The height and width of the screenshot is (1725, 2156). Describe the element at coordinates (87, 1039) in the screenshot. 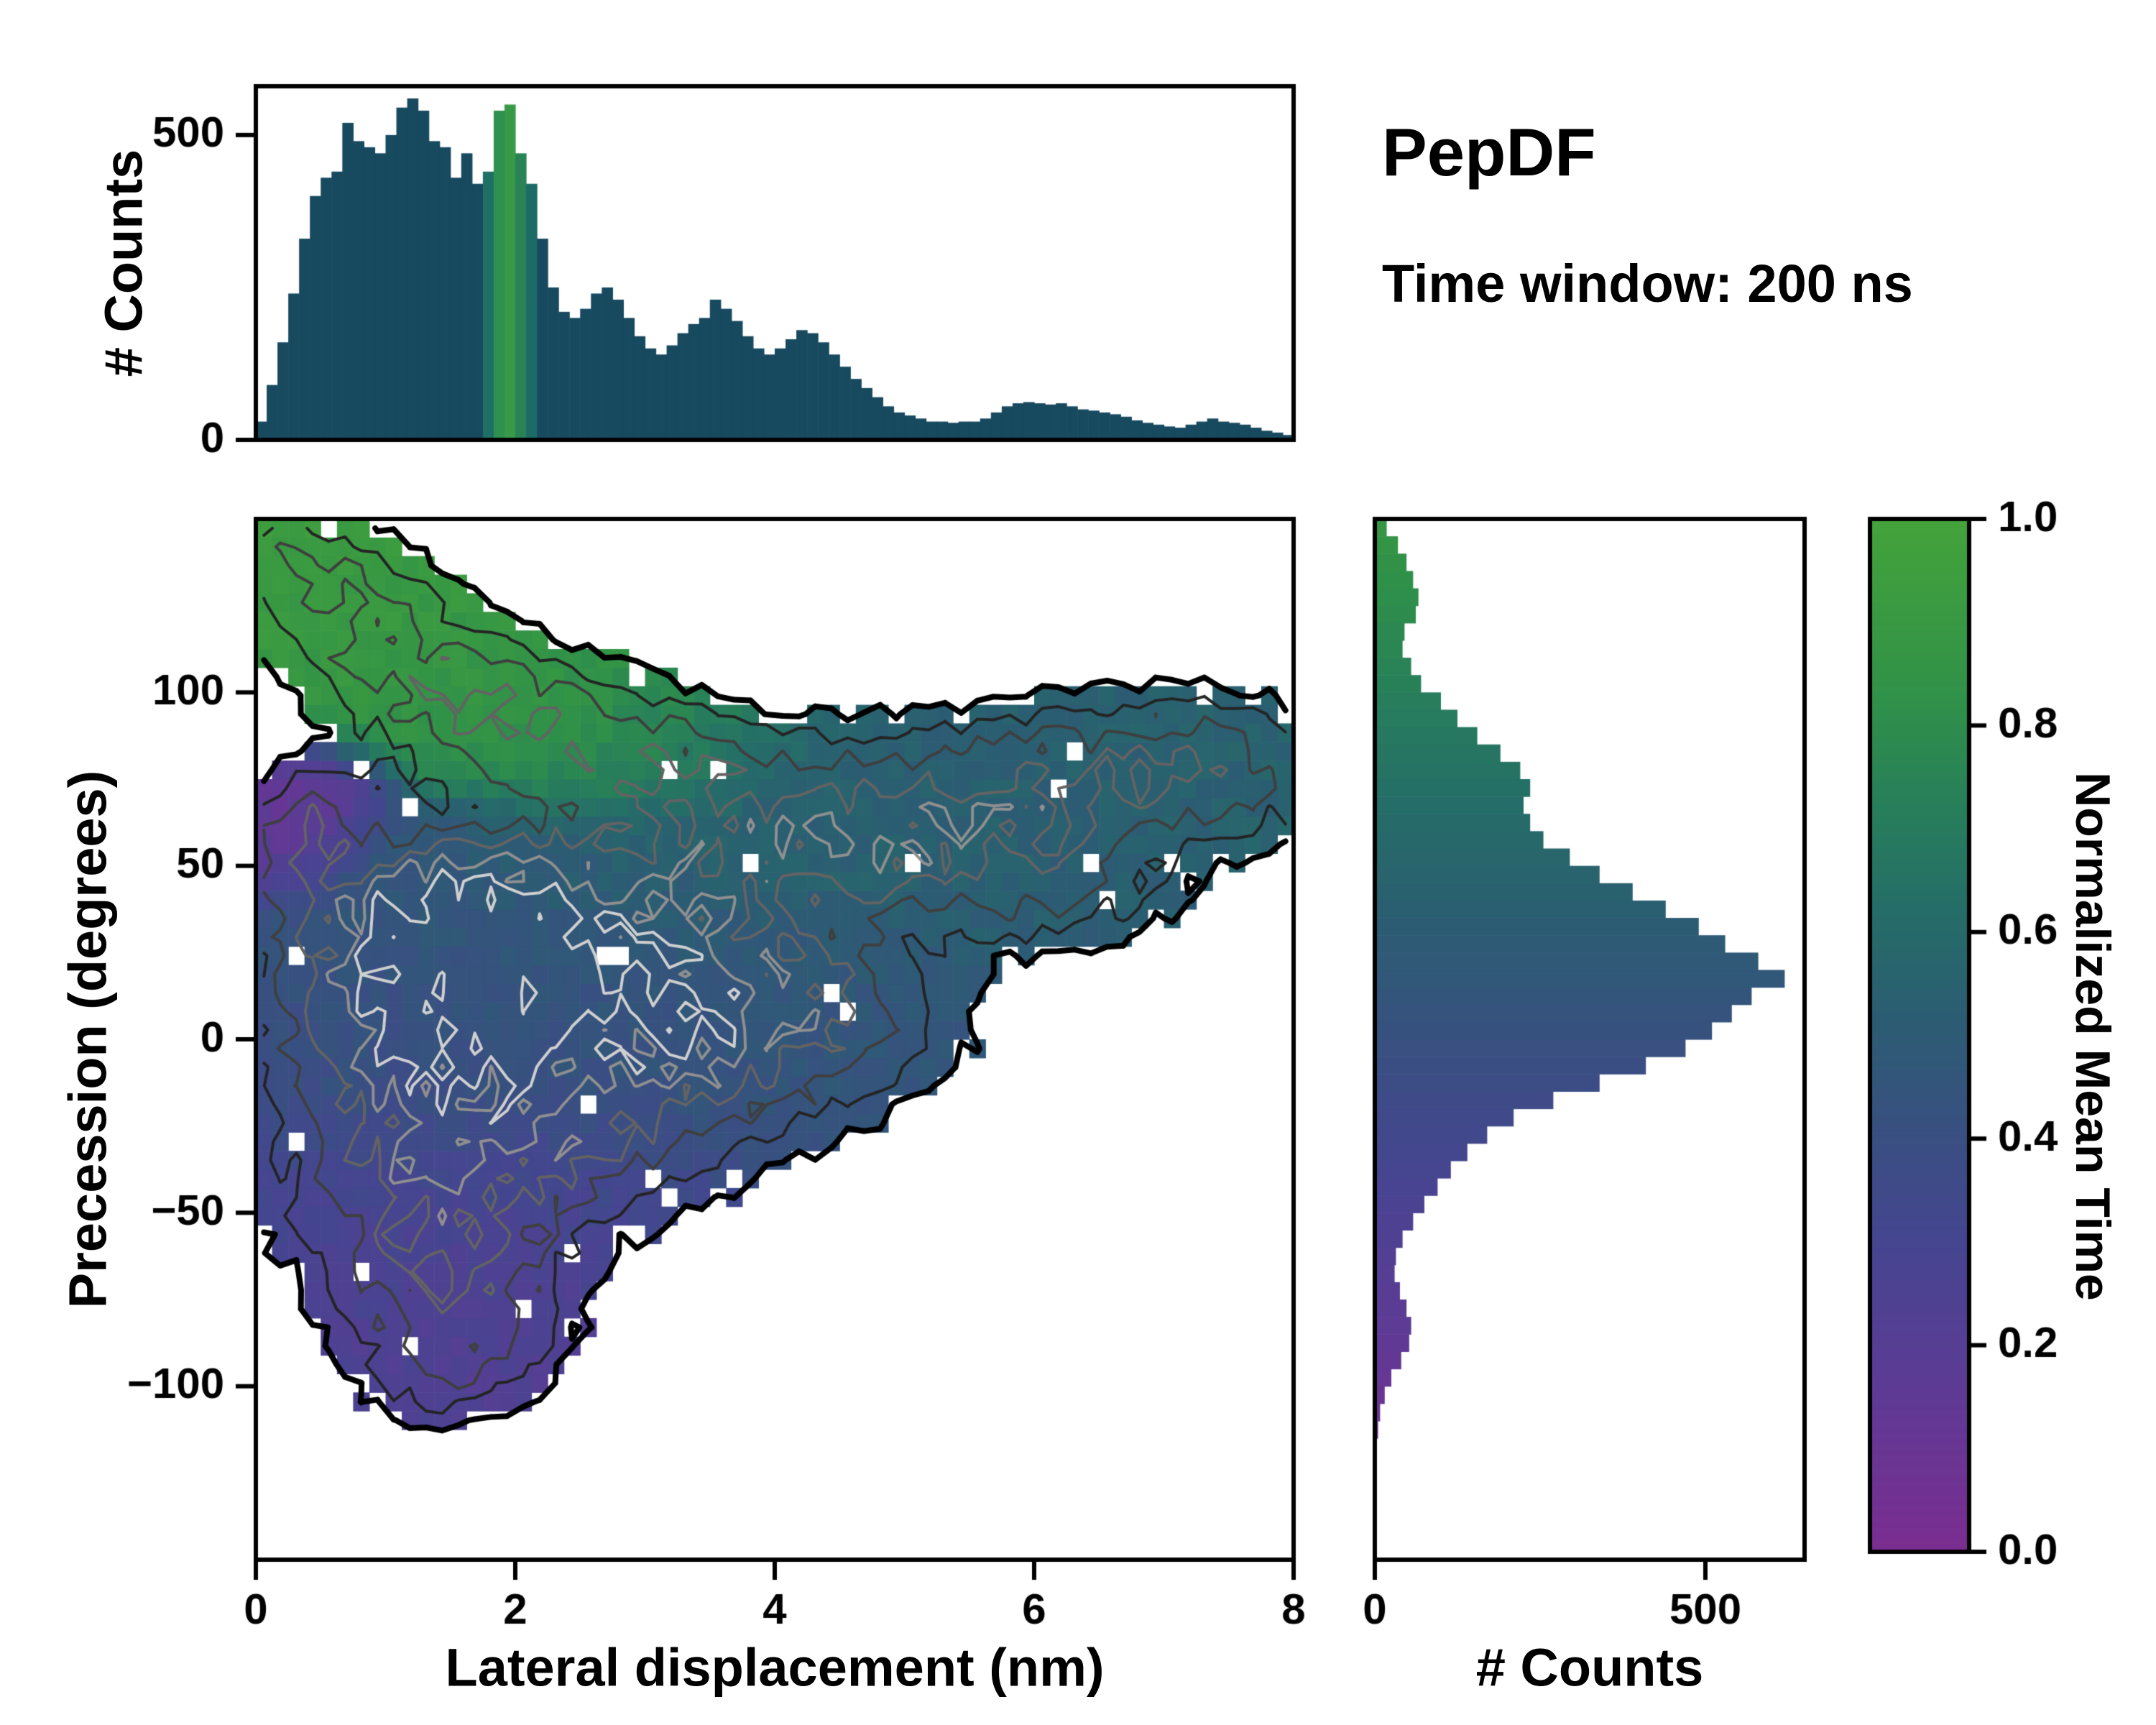

I see `main-ylabel: Precession (degrees)` at that location.